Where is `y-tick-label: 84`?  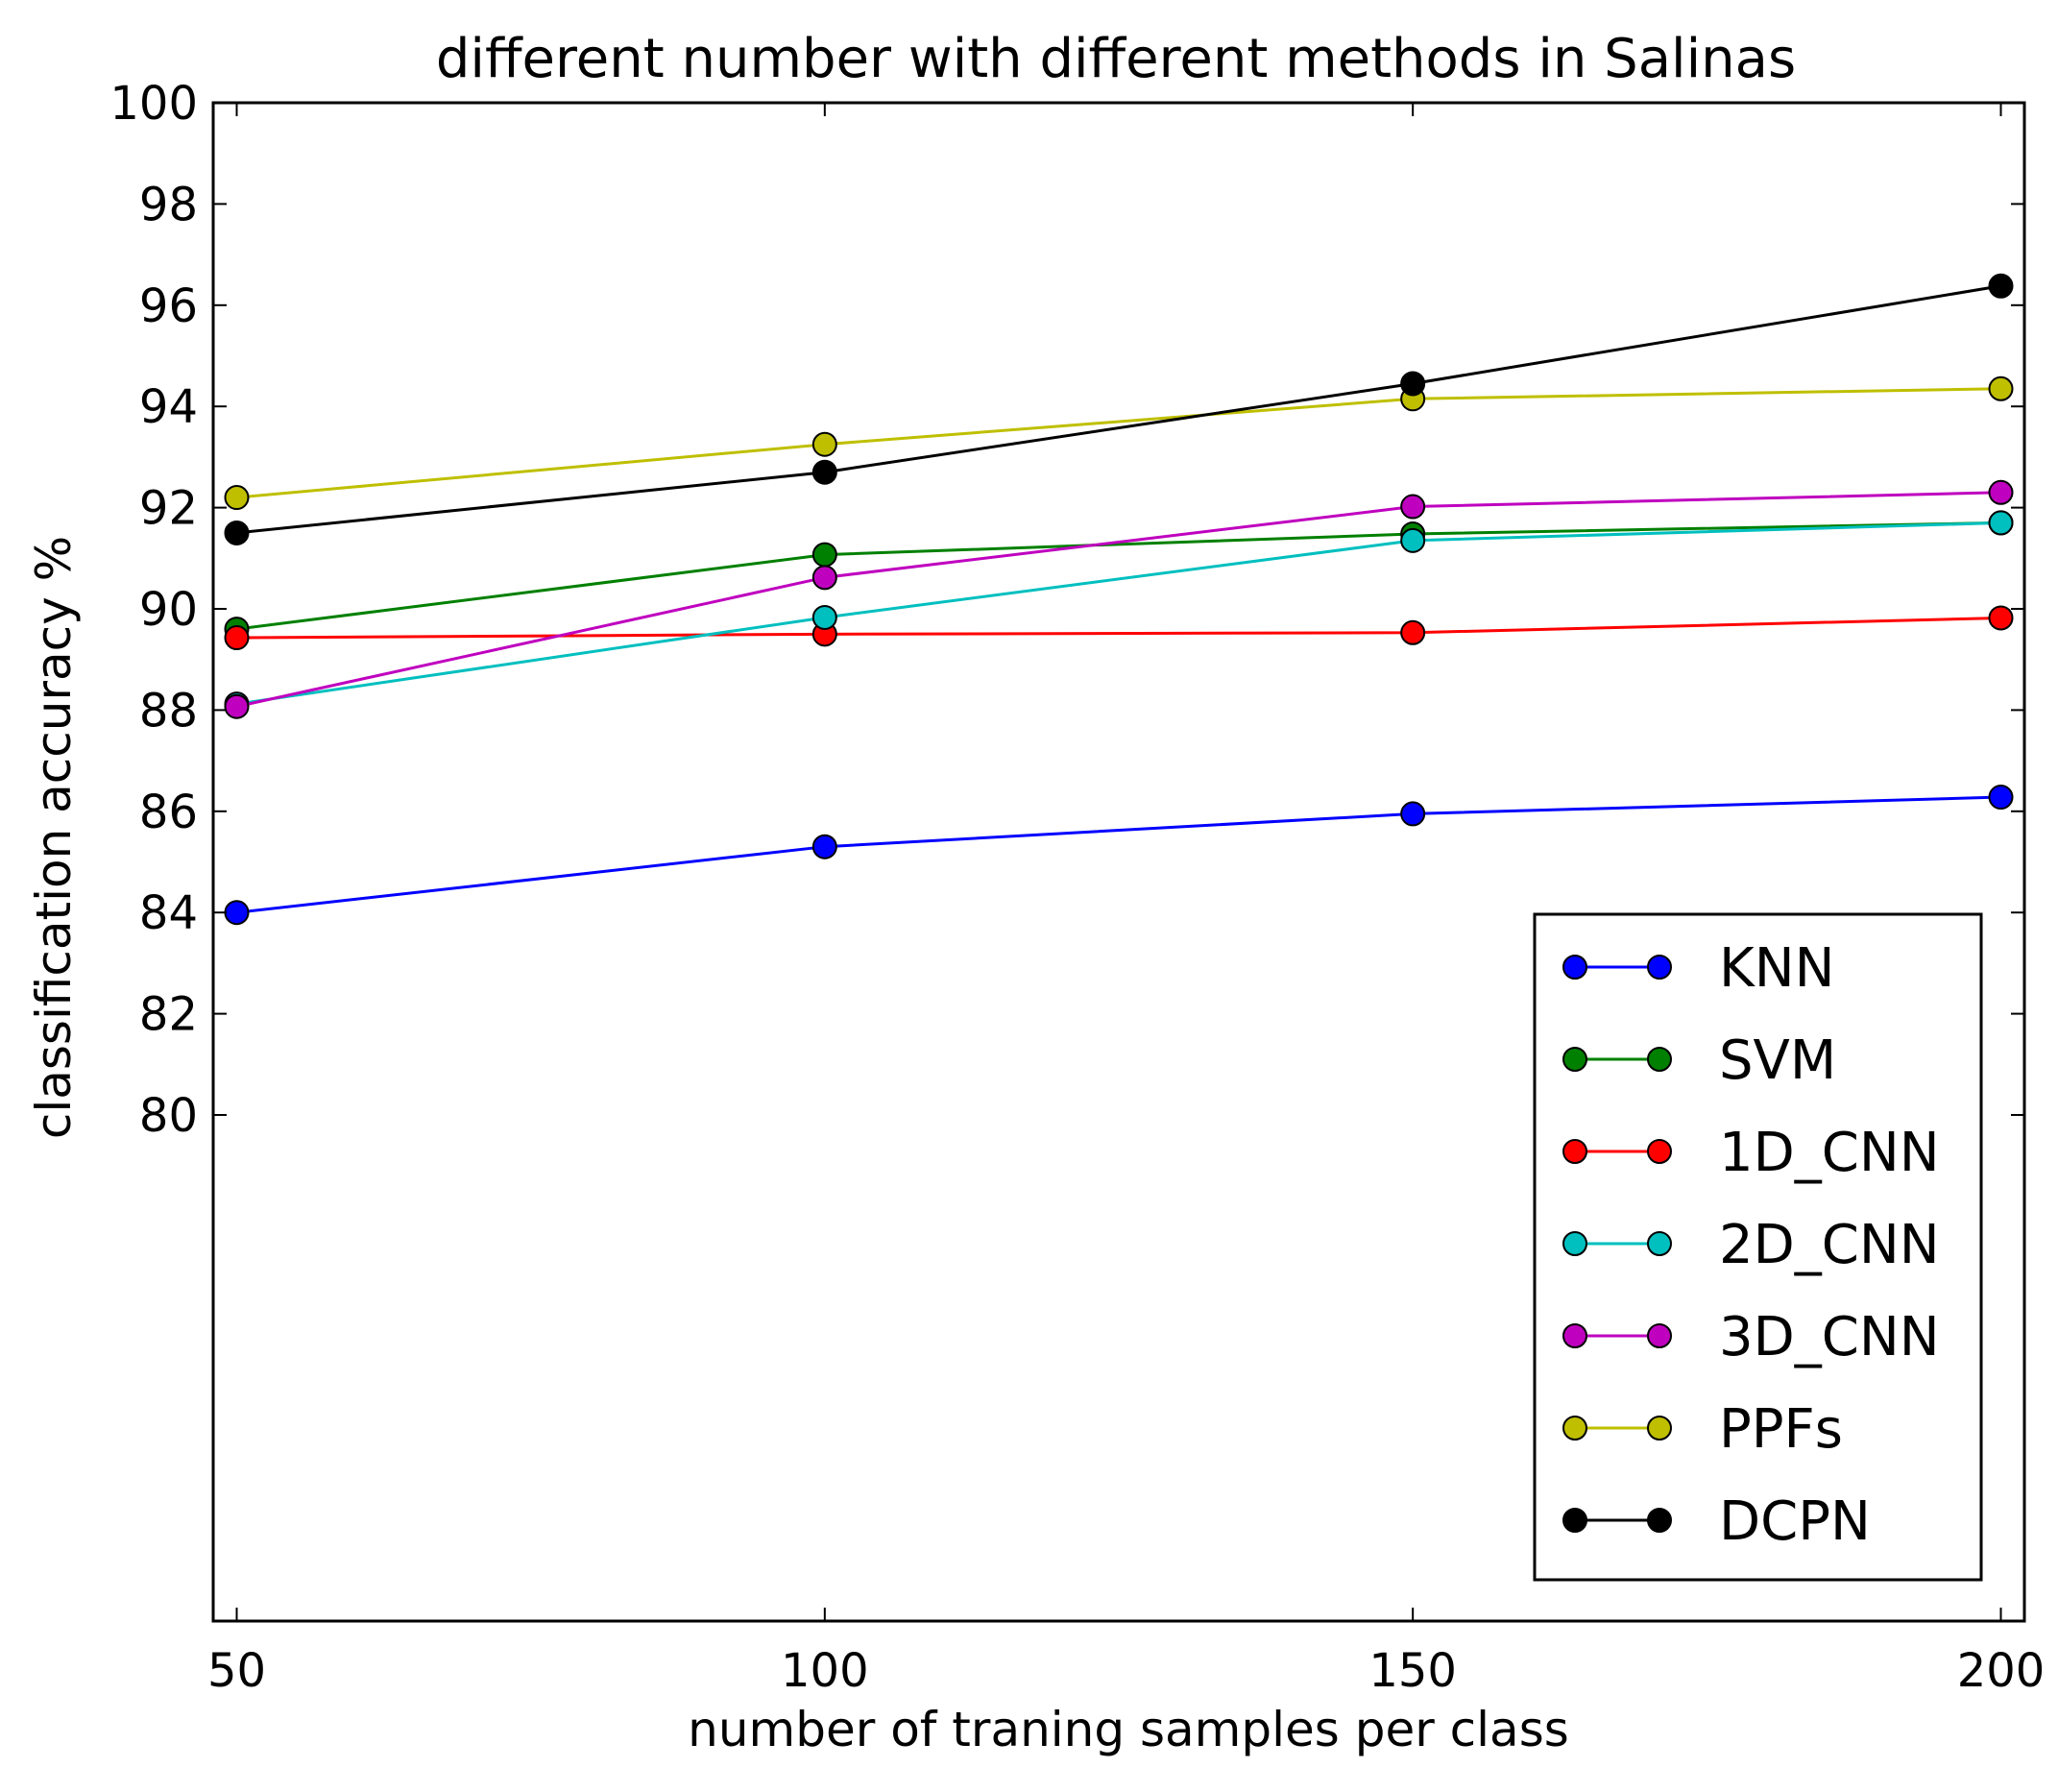
y-tick-label: 84 is located at coordinates (169, 913).